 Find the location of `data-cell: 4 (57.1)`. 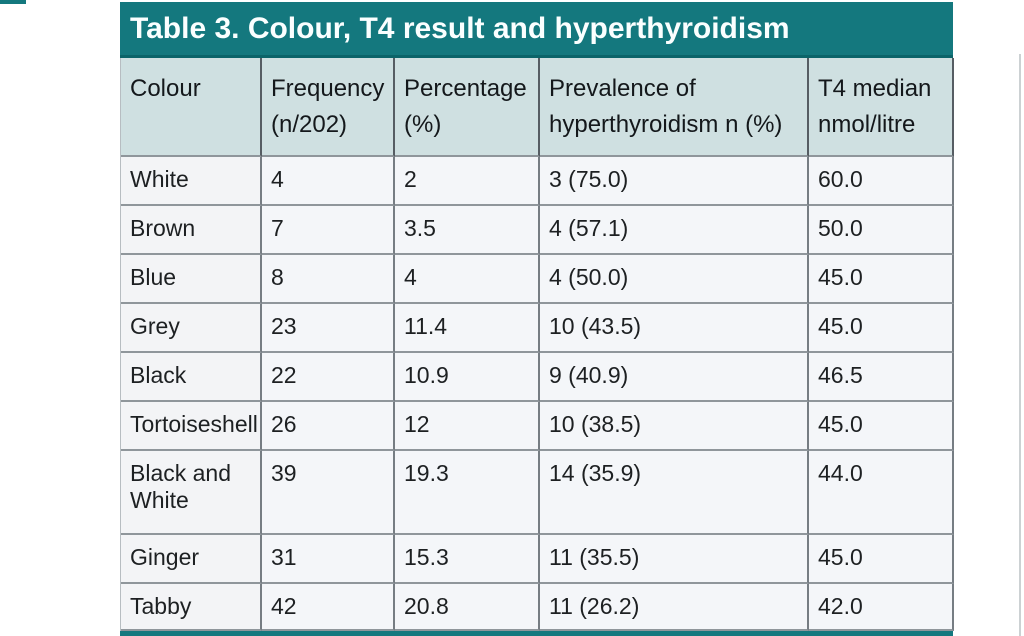

data-cell: 4 (57.1) is located at coordinates (674, 230).